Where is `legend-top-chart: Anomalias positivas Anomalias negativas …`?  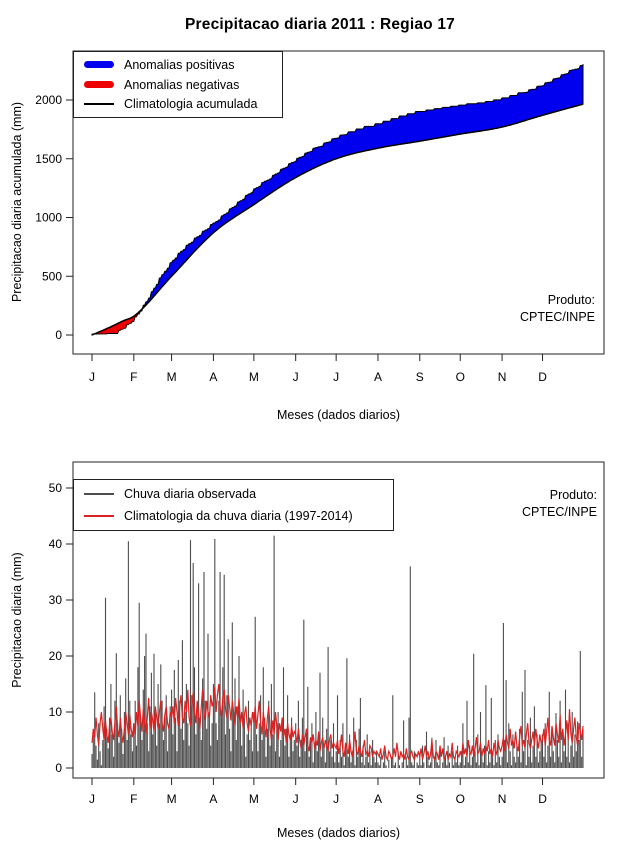
legend-top-chart: Anomalias positivas Anomalias negativas … is located at coordinates (178, 84).